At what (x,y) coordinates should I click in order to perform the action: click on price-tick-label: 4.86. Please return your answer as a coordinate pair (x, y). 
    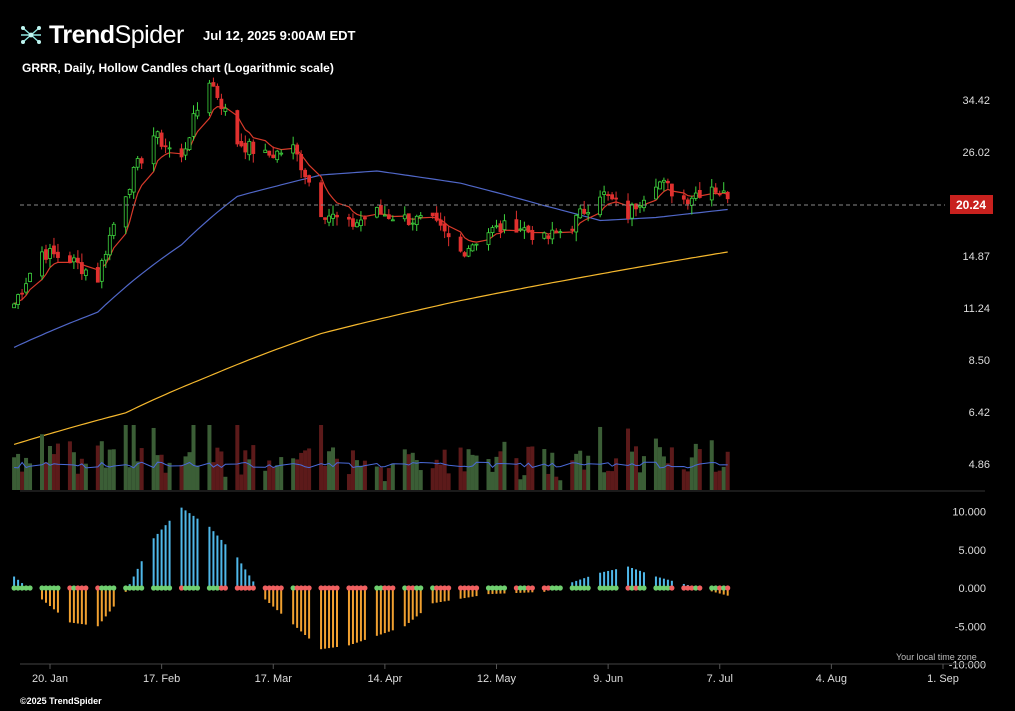
    Looking at the image, I should click on (979, 465).